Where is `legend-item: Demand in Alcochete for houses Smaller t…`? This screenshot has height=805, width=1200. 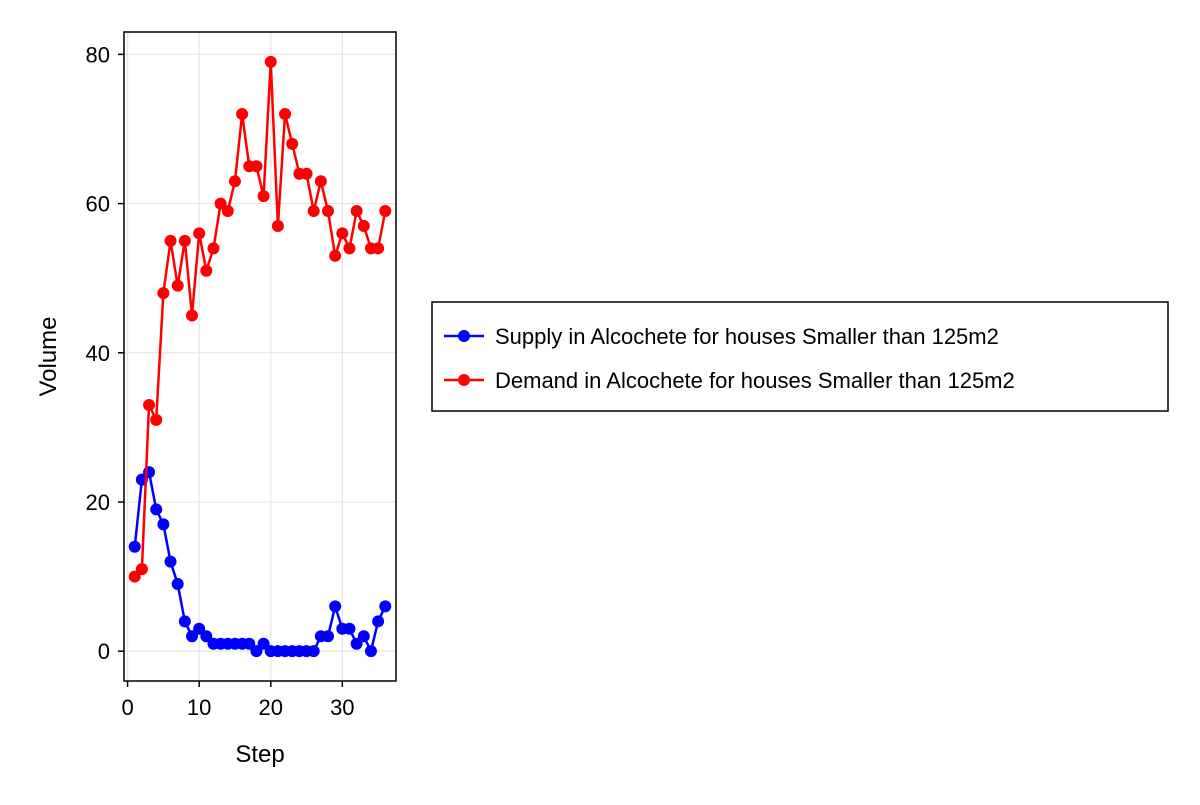 legend-item: Demand in Alcochete for houses Smaller t… is located at coordinates (729, 380).